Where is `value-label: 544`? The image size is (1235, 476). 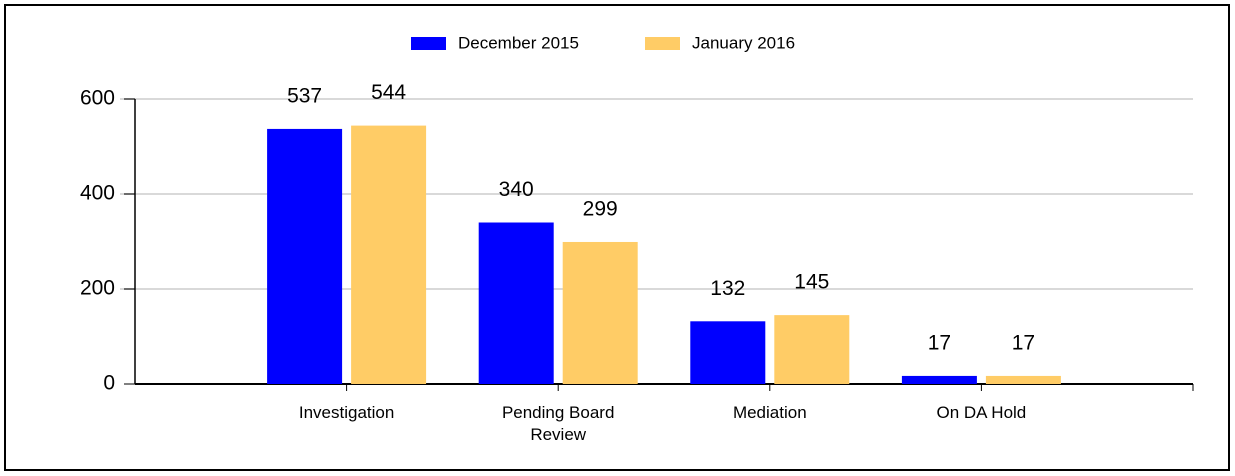
value-label: 544 is located at coordinates (388, 92).